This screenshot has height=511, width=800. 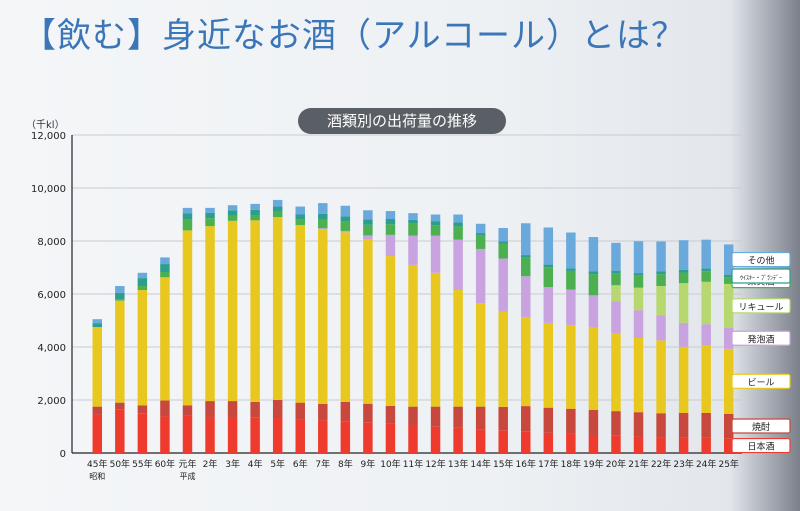 I want to click on y-tick-label: 10,000, so click(x=48, y=189).